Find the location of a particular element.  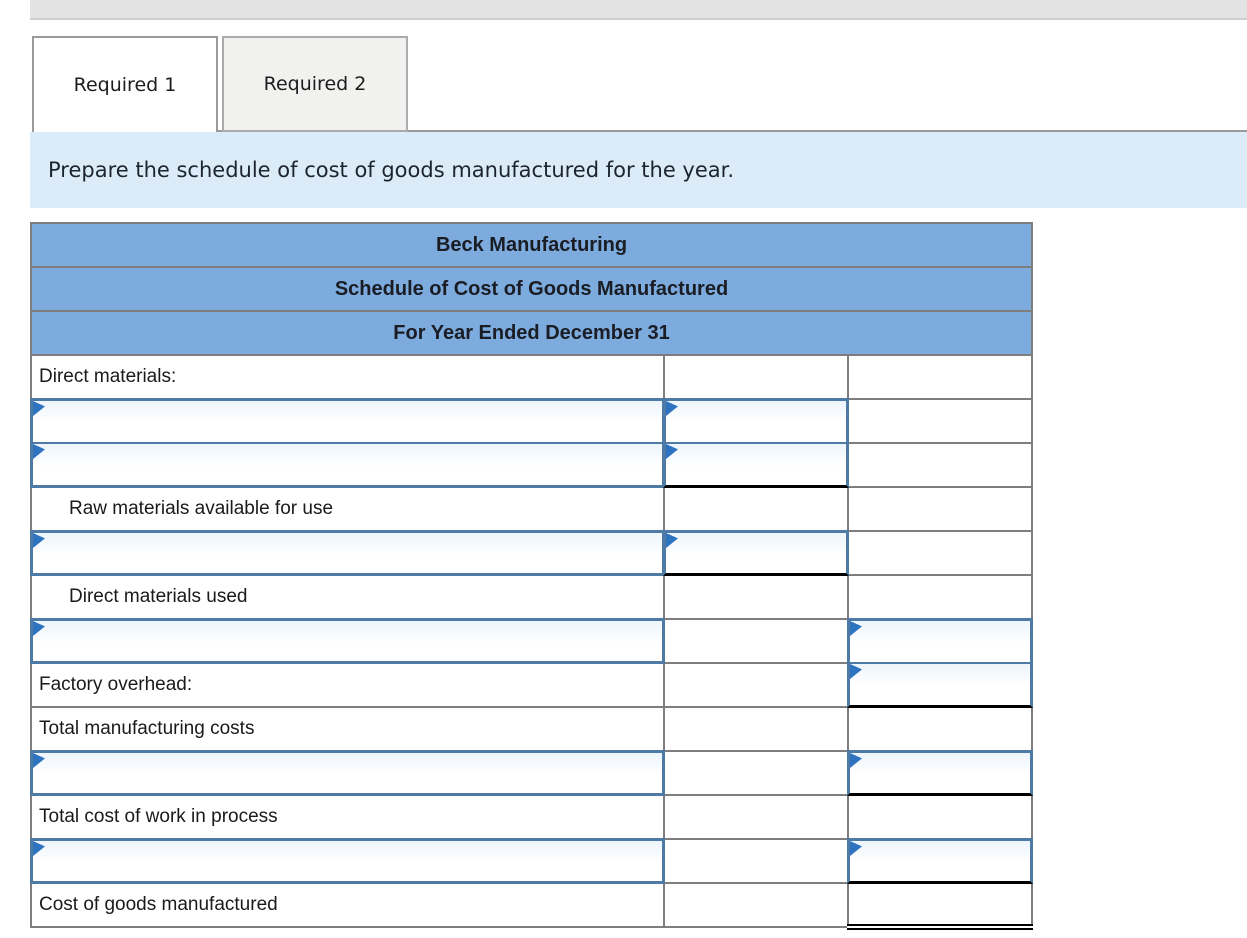

schedule-title: Schedule of Cost of Goods Manufactured is located at coordinates (531, 289).